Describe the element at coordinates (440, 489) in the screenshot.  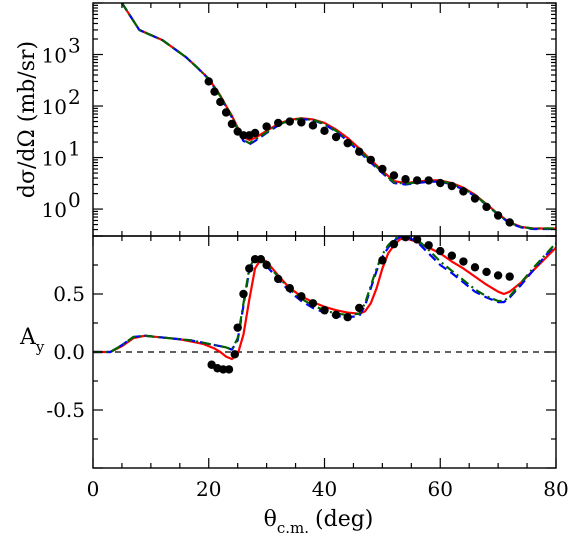
I see `x-tick-label: 60` at that location.